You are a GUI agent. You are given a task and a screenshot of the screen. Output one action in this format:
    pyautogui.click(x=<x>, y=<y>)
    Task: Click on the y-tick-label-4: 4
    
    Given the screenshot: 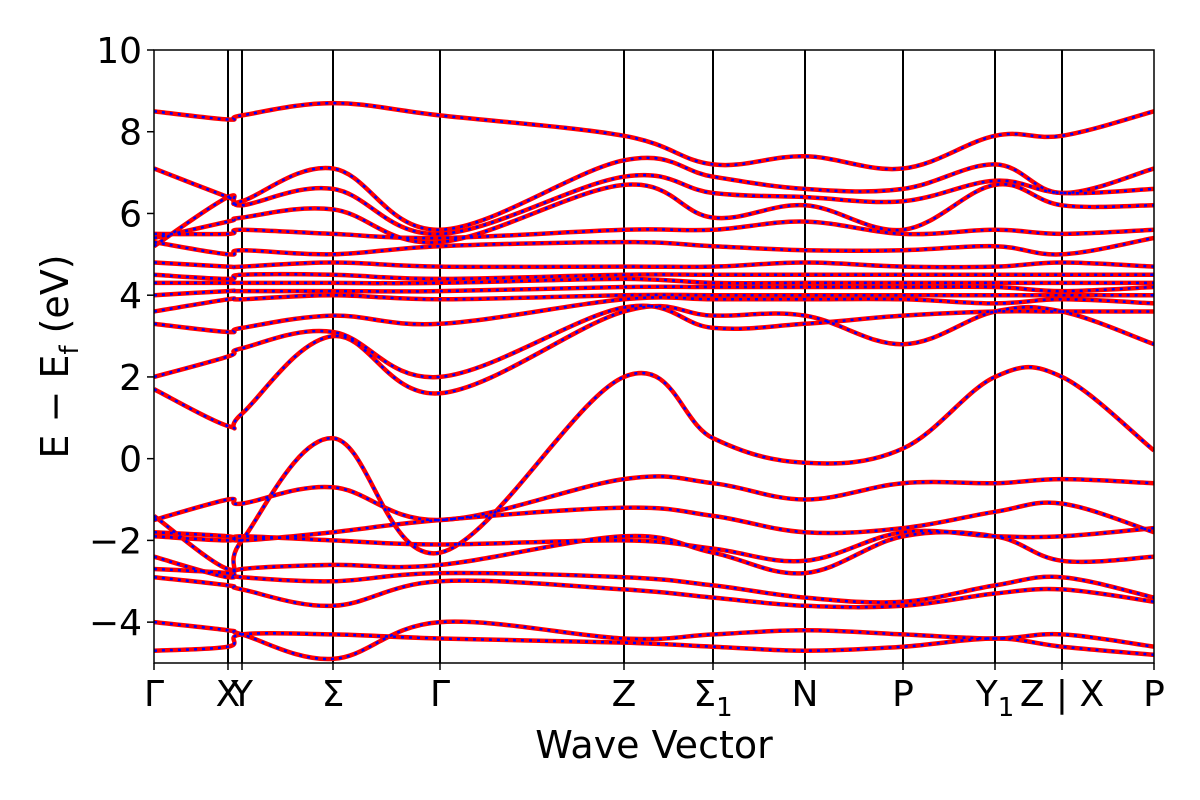 What is the action you would take?
    pyautogui.click(x=130, y=296)
    